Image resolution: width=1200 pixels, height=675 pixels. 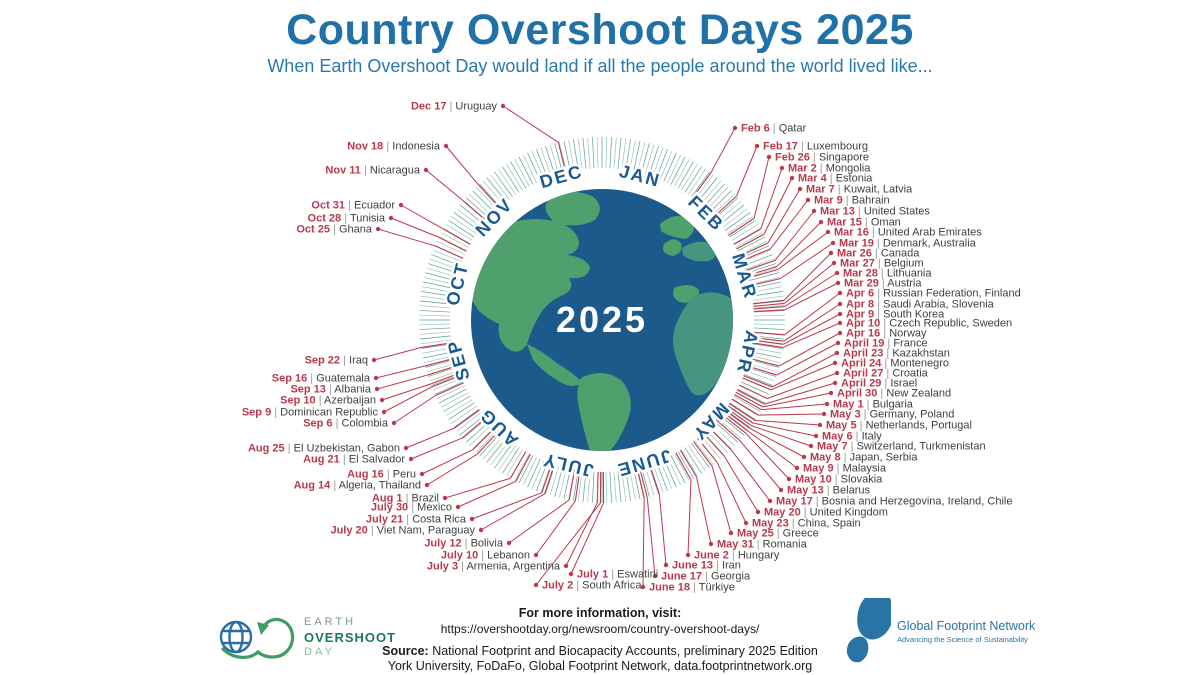 What do you see at coordinates (592, 586) in the screenshot?
I see `overshoot-entry-label: July 2 | South Africa` at bounding box center [592, 586].